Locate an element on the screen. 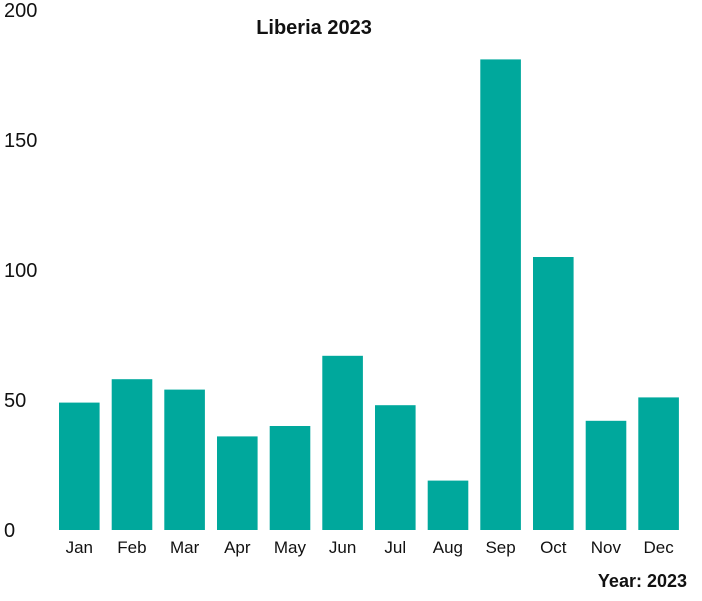 The height and width of the screenshot is (601, 702). x-tick-label-jan: Jan is located at coordinates (79, 547).